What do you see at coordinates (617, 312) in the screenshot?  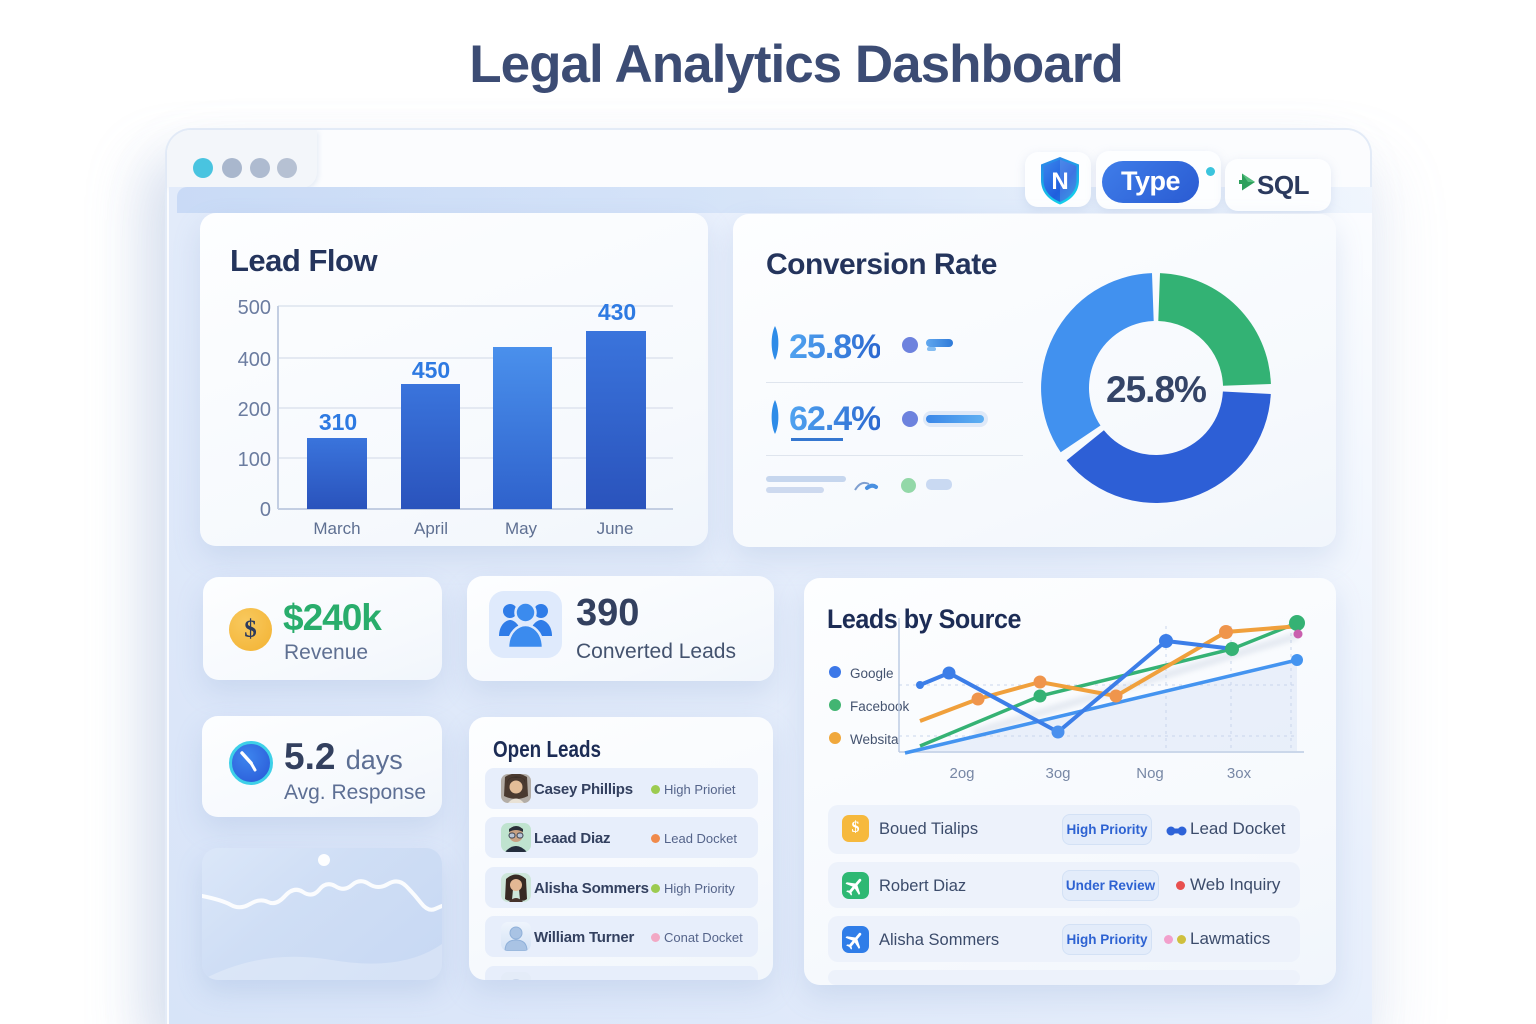 I see `svg-text: 430` at bounding box center [617, 312].